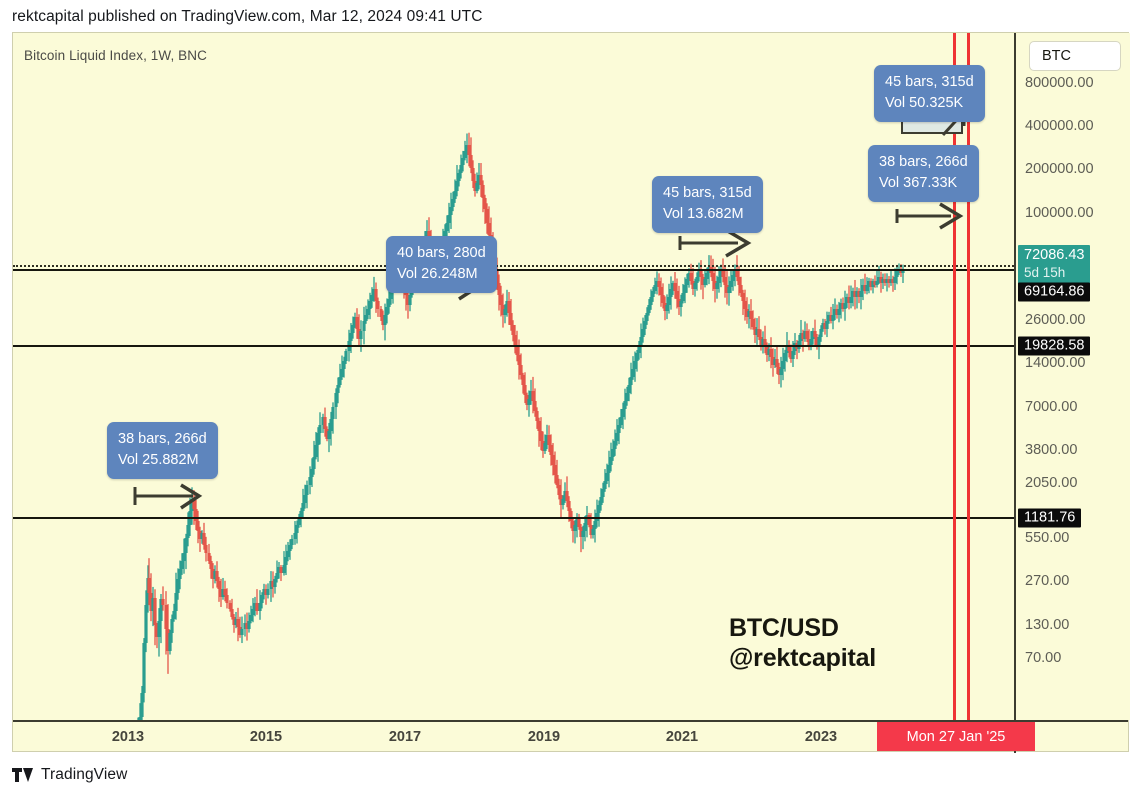  What do you see at coordinates (115, 55) in the screenshot?
I see `symbol-legend: Bitcoin Liquid Index, 1W, BNC` at bounding box center [115, 55].